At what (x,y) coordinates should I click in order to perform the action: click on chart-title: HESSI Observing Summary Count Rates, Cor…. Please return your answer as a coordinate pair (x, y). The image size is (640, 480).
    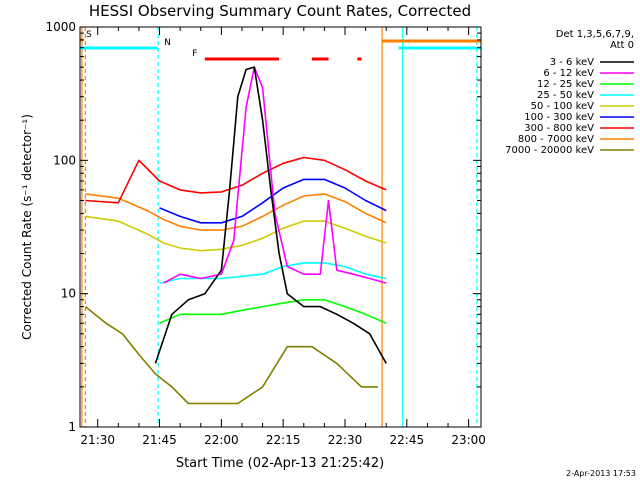
    Looking at the image, I should click on (280, 11).